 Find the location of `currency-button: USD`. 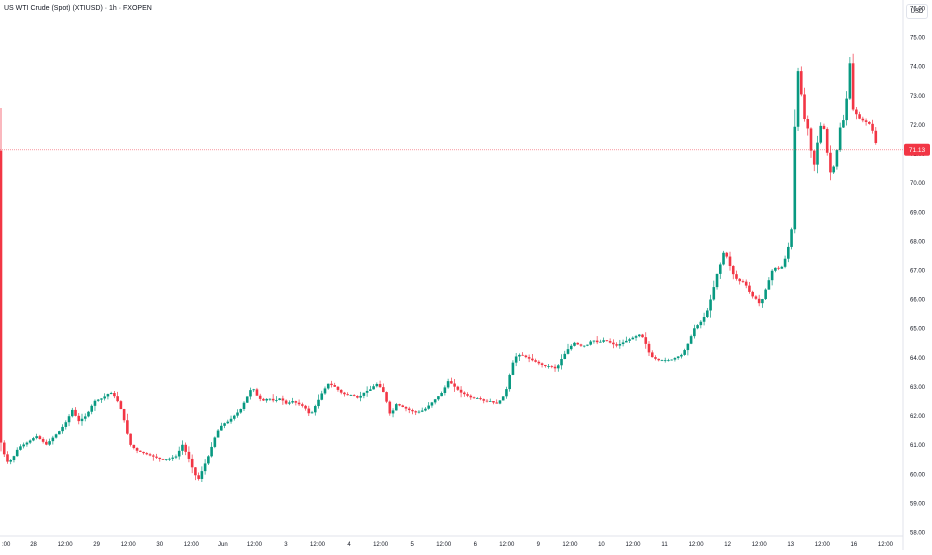

currency-button: USD is located at coordinates (917, 11).